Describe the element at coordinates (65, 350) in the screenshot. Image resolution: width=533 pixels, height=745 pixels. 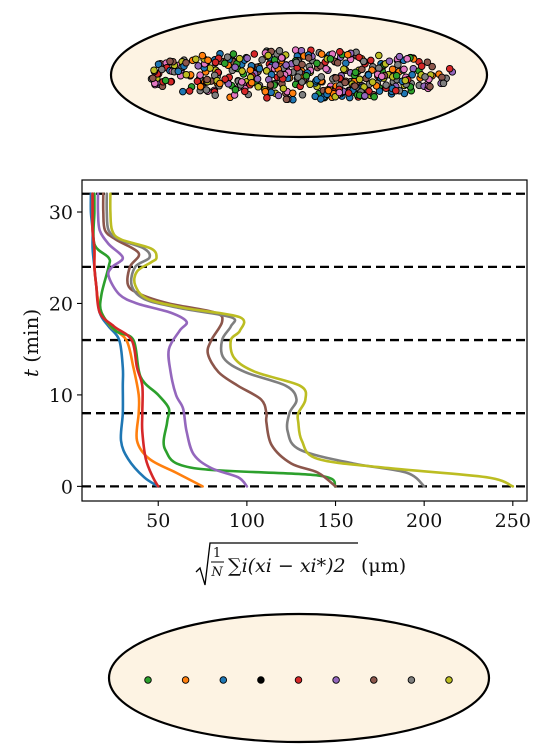
I see `y-axis-ticks: 0 10 20 30` at that location.